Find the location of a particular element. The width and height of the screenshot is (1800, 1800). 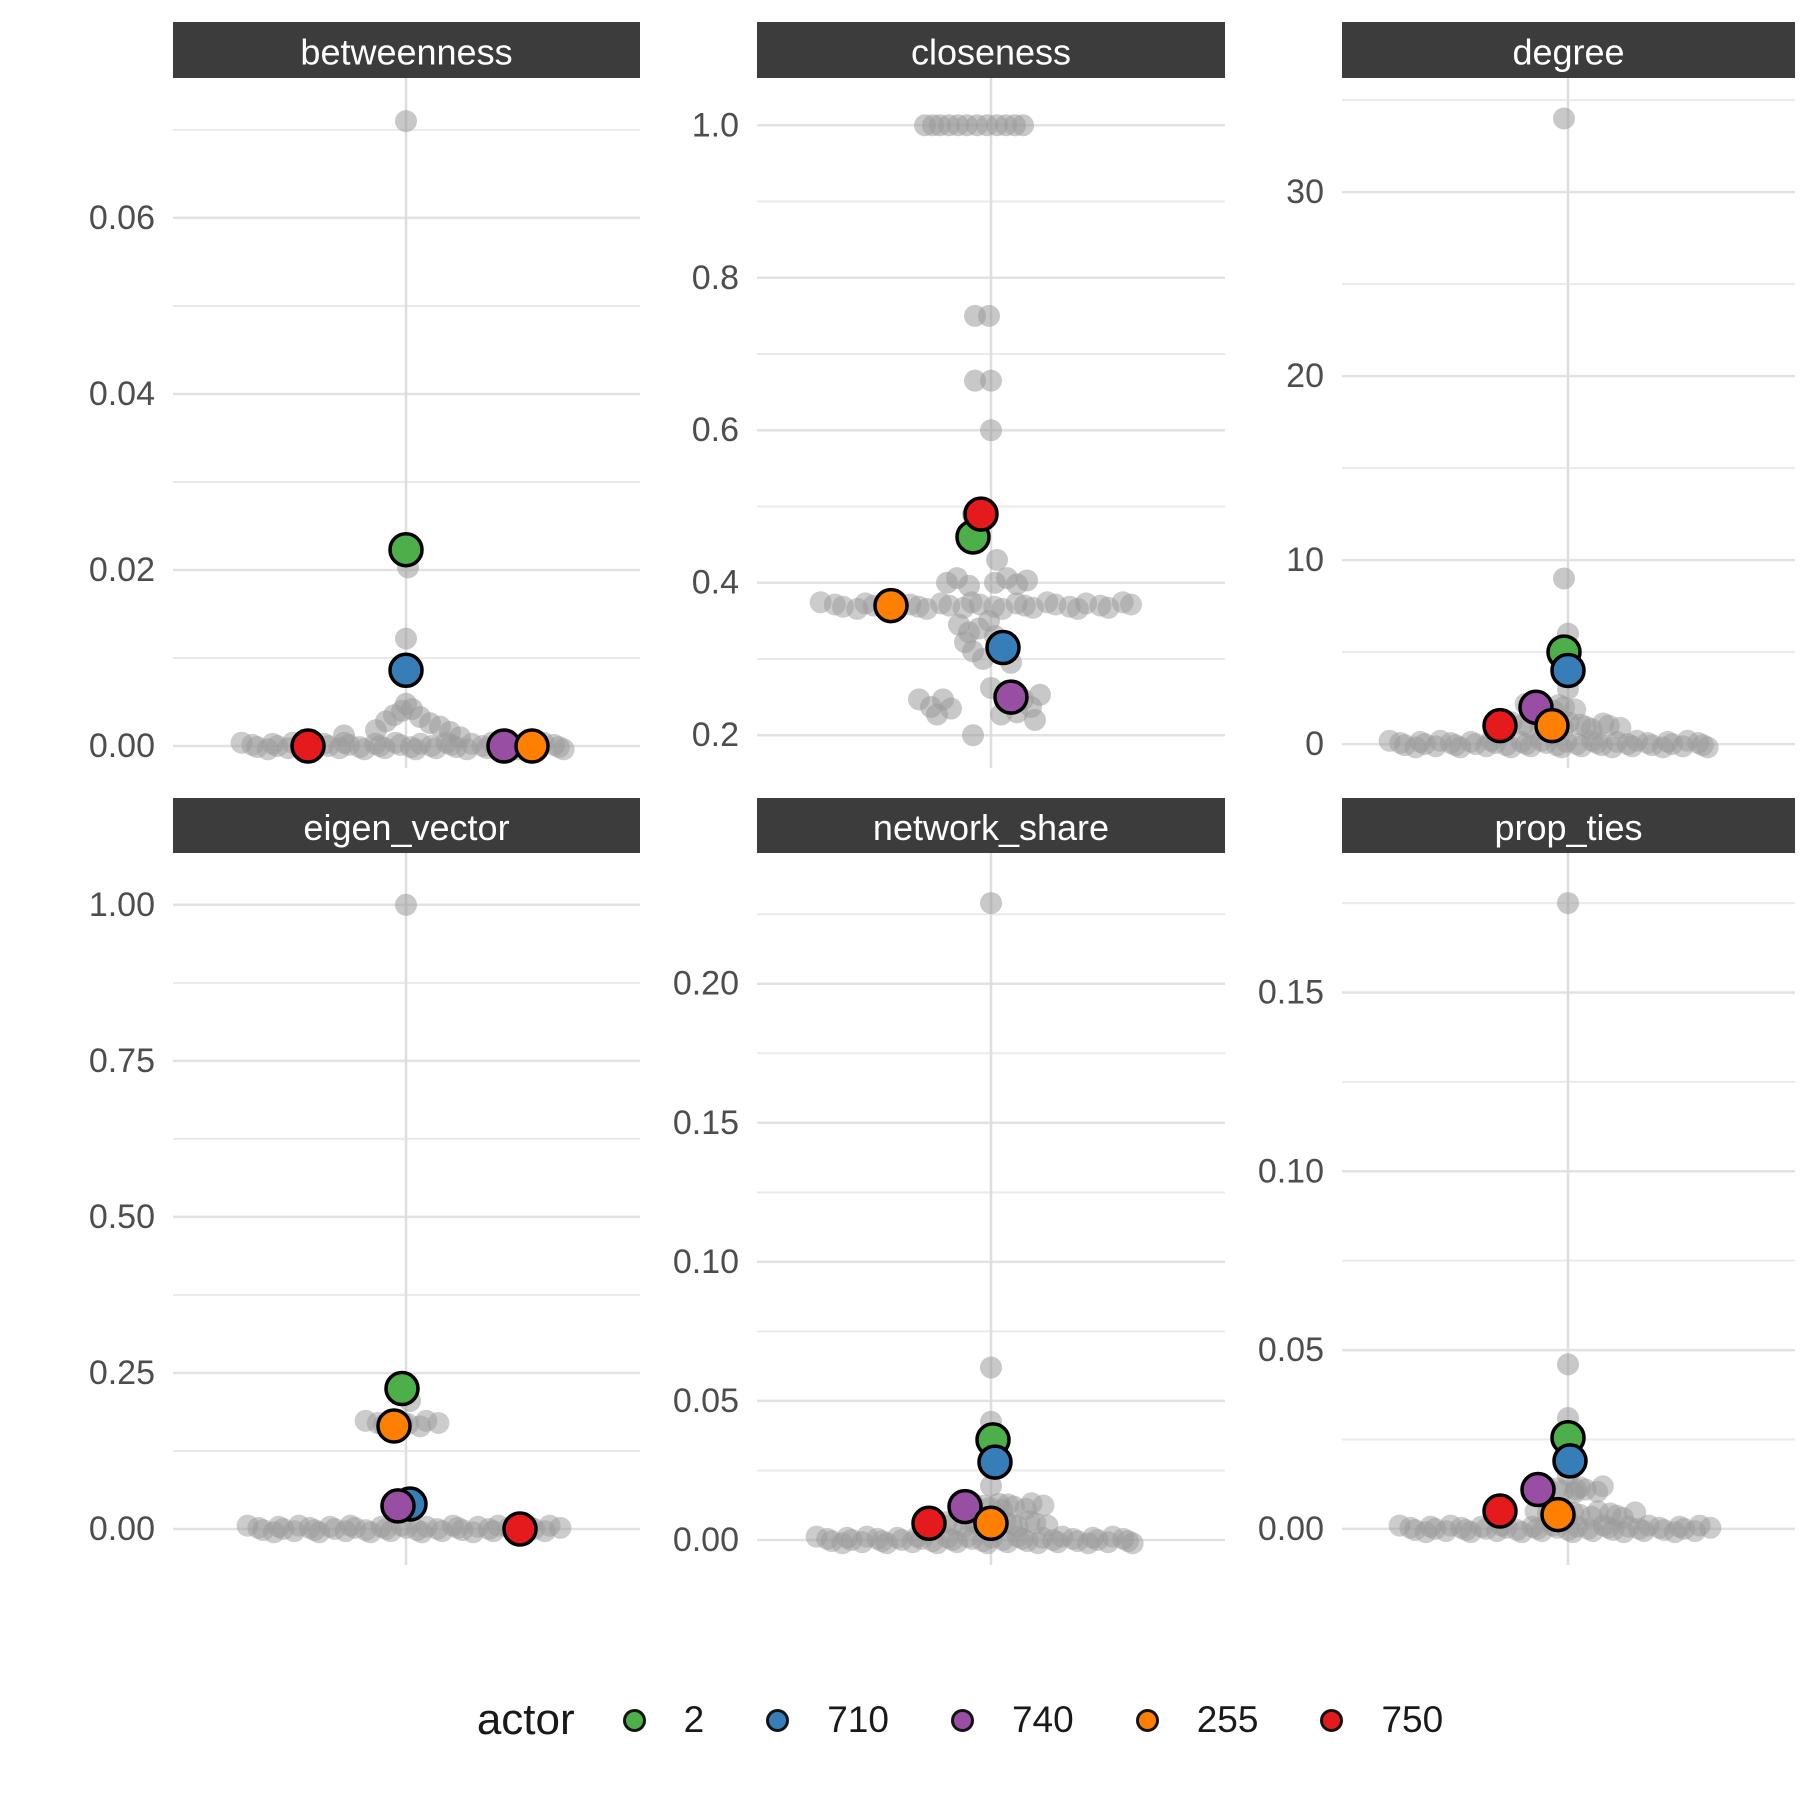

facet-eigen_vector: 1.00 0.75 0.50 0.25 0.00 eigen_vector is located at coordinates (364, 1181).